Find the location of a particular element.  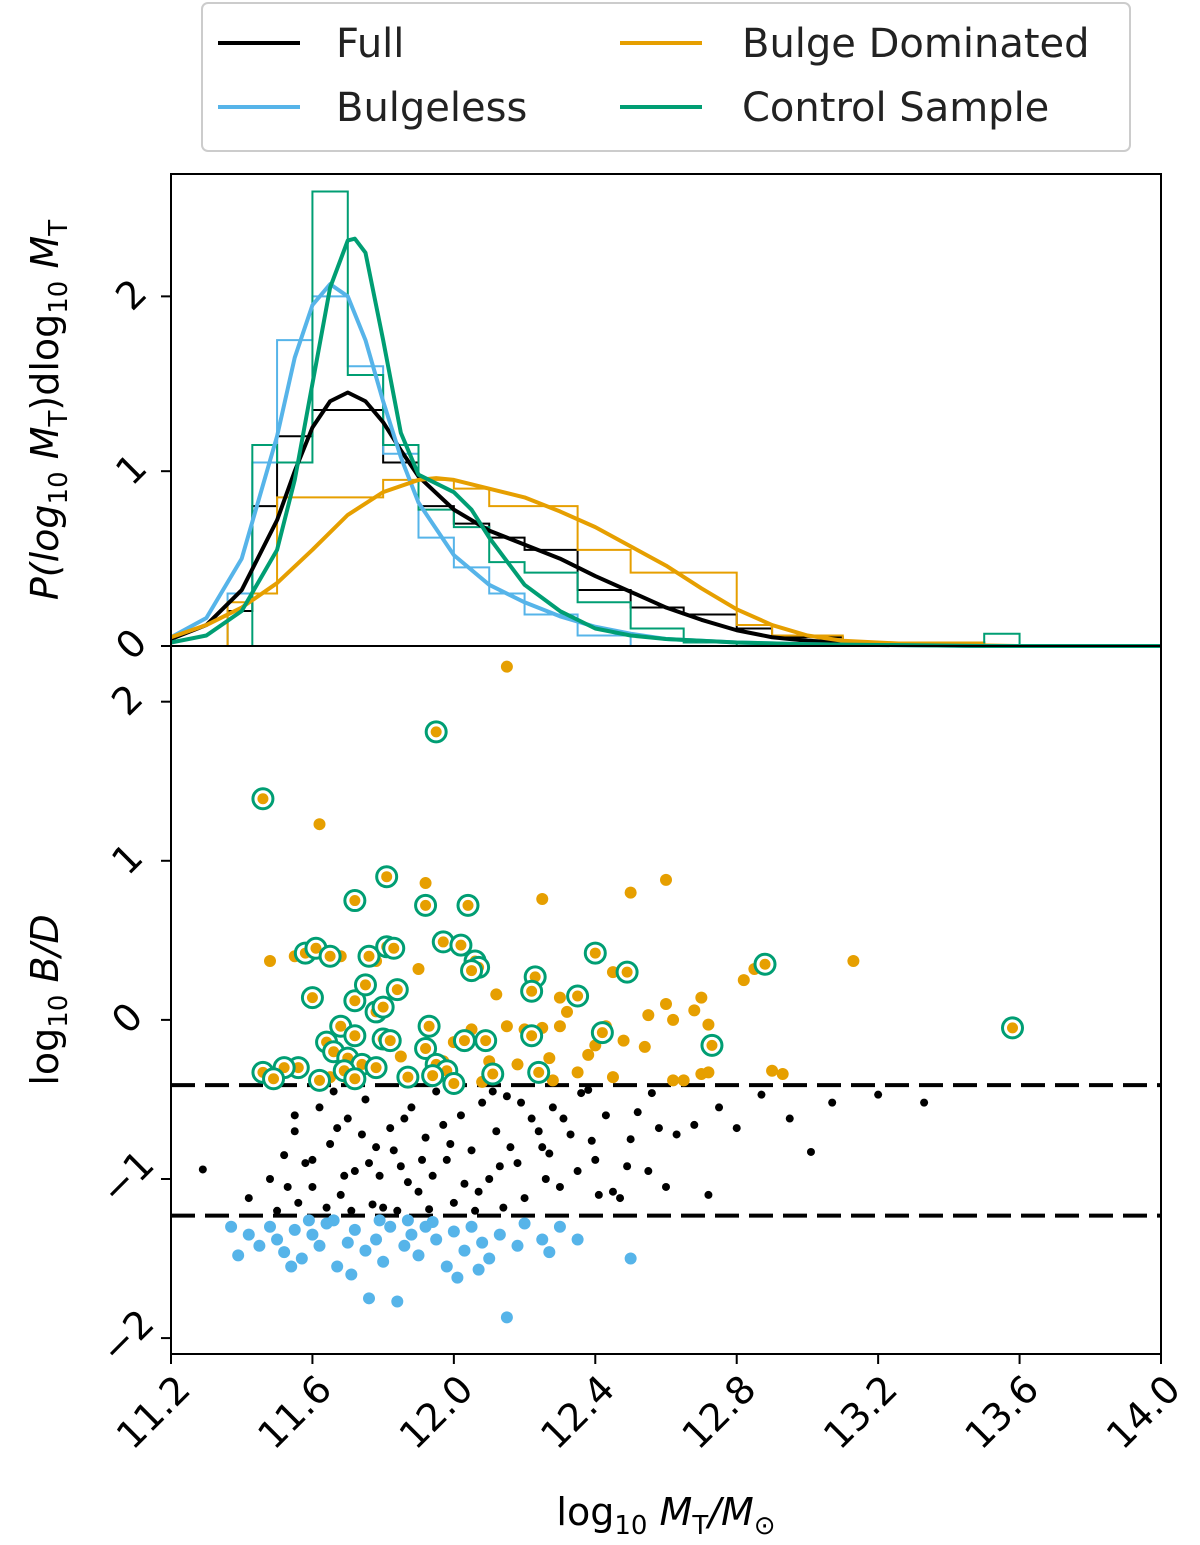

legend-label-bulge-dominated: Bulge Dominated is located at coordinates (916, 44).